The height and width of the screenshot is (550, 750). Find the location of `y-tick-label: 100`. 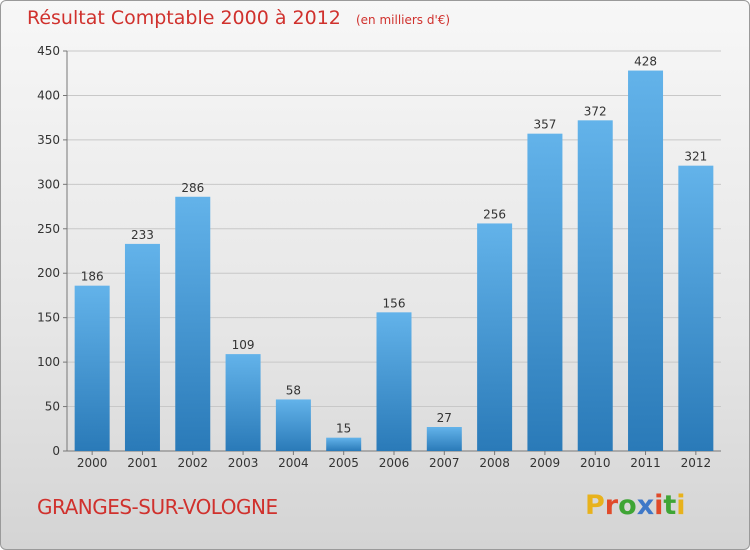

y-tick-label: 100 is located at coordinates (48, 362).